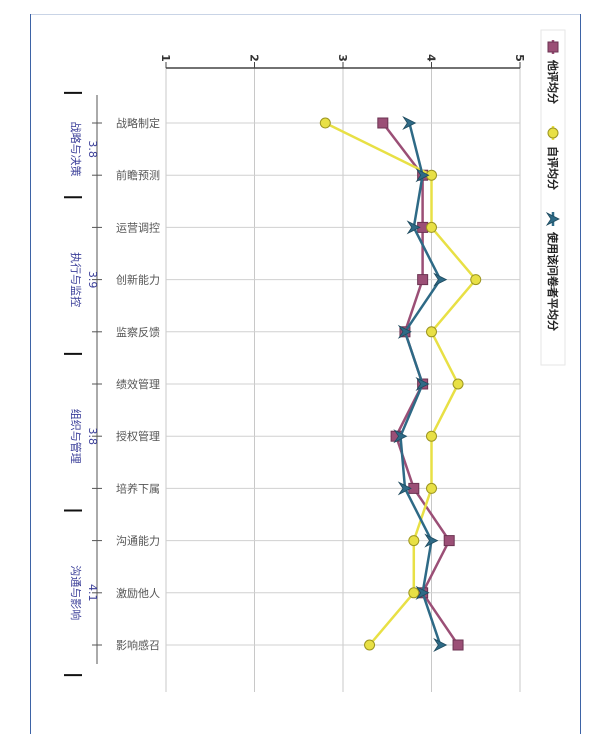  I want to click on category-label: 沟通能力, so click(138, 541).